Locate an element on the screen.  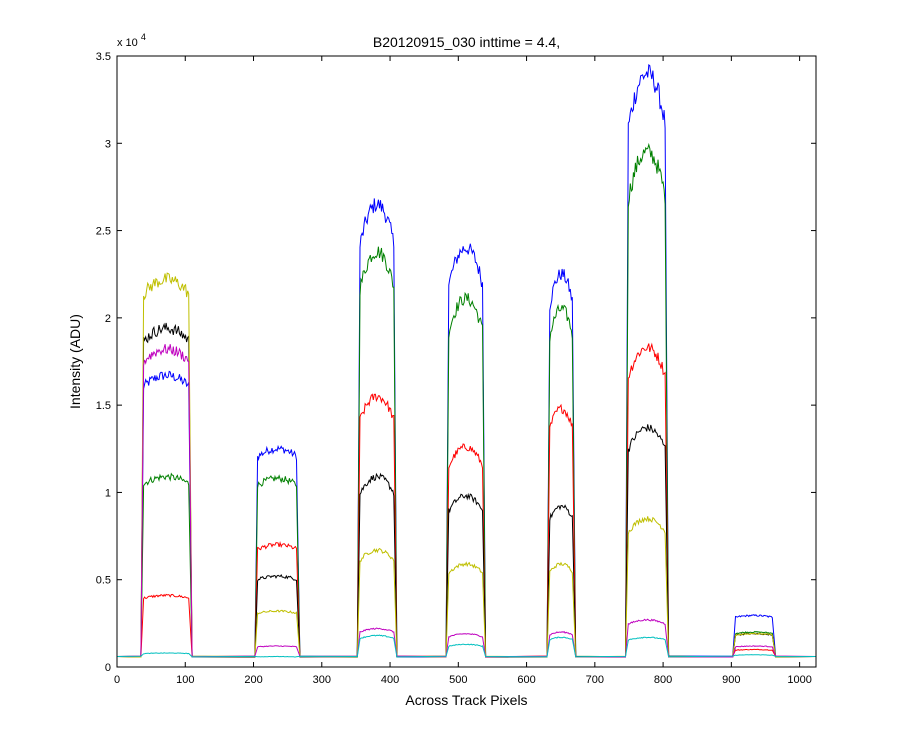
x-tick-label: 300 is located at coordinates (322, 680).